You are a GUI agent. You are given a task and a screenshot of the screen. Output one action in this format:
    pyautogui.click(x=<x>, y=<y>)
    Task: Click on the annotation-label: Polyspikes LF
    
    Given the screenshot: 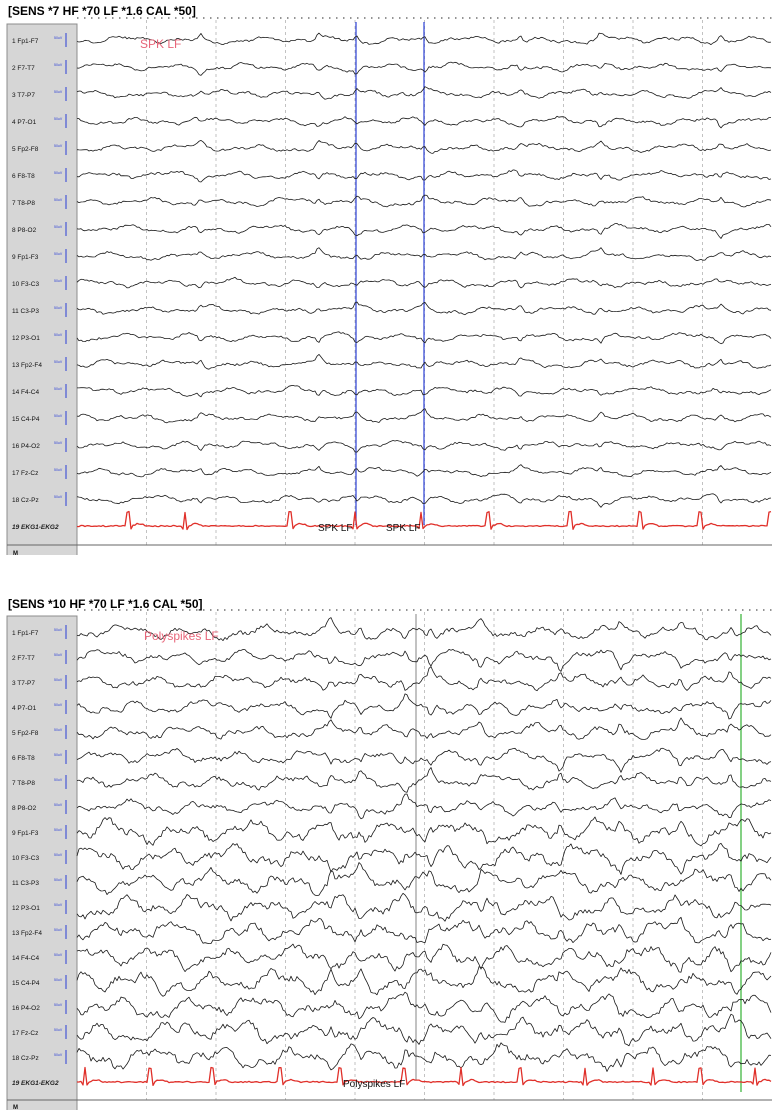 What is the action you would take?
    pyautogui.click(x=181, y=636)
    